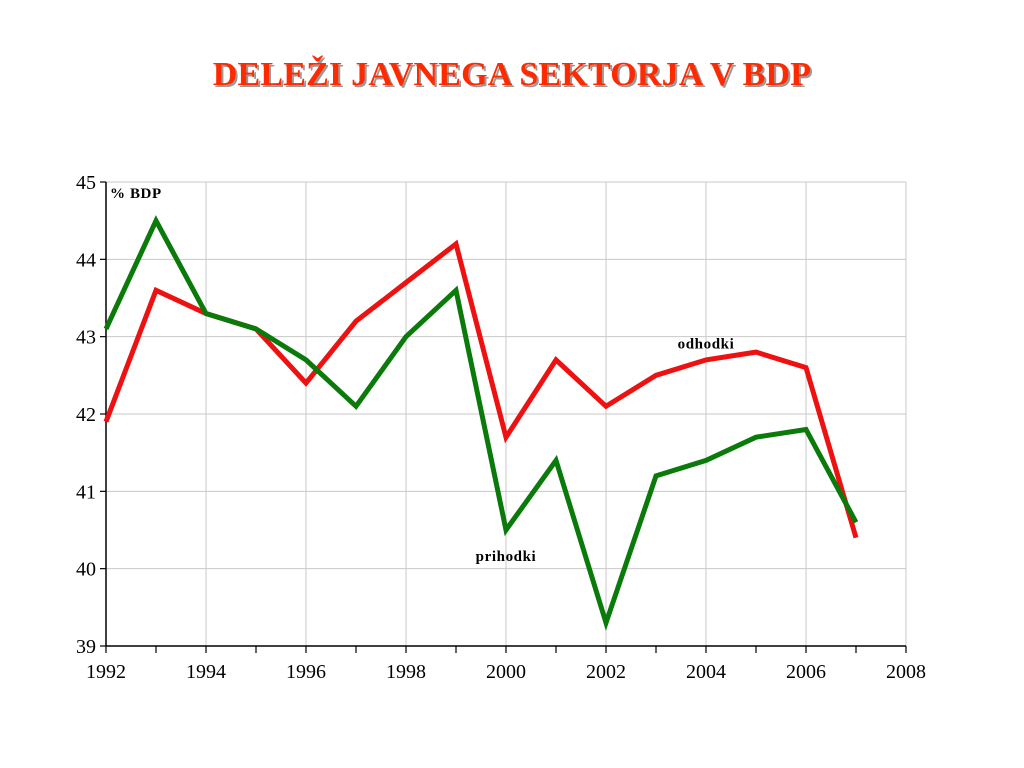  What do you see at coordinates (806, 672) in the screenshot?
I see `x-tick-label: 2006` at bounding box center [806, 672].